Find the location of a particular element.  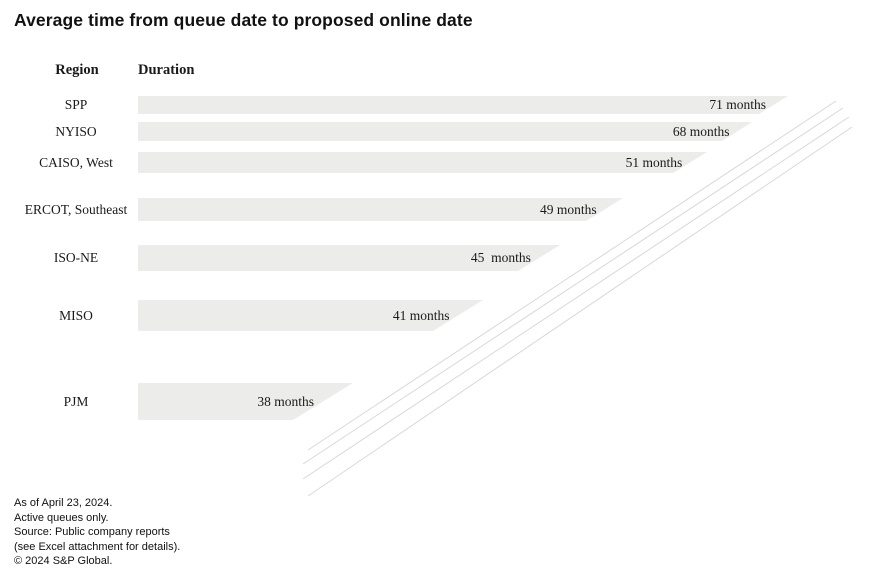

duration-bar: 71 months is located at coordinates (463, 105).